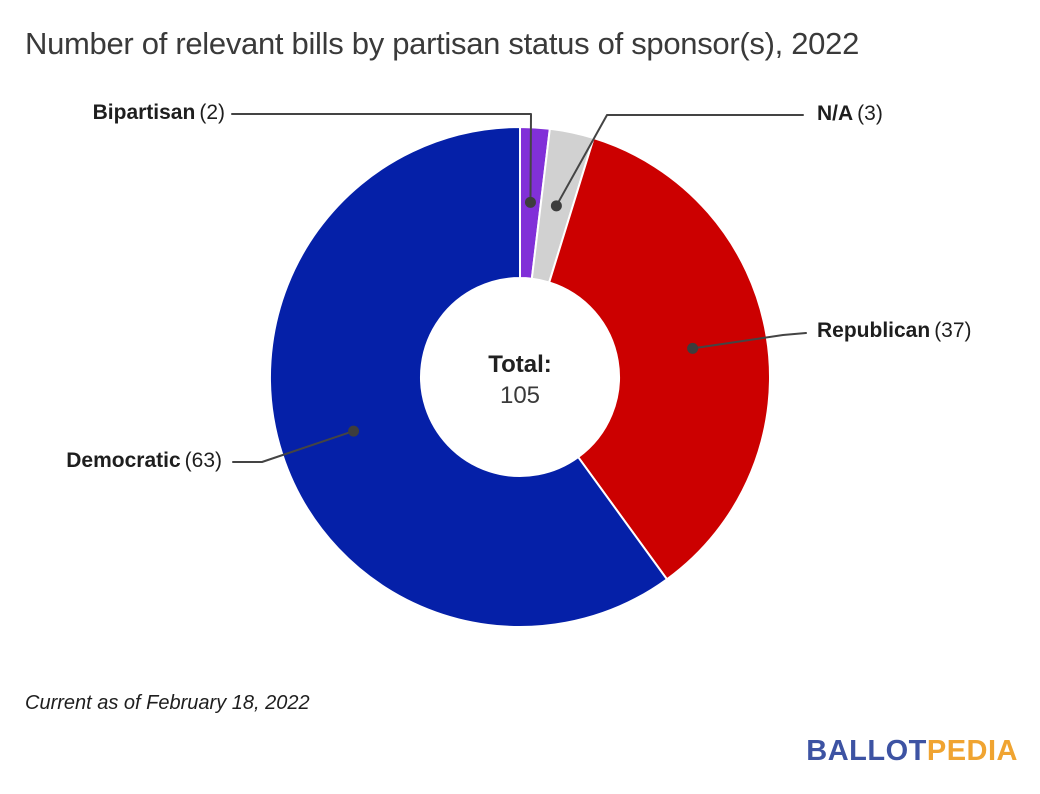  I want to click on ballotpedia-logo: BALLOTPEDIA, so click(912, 751).